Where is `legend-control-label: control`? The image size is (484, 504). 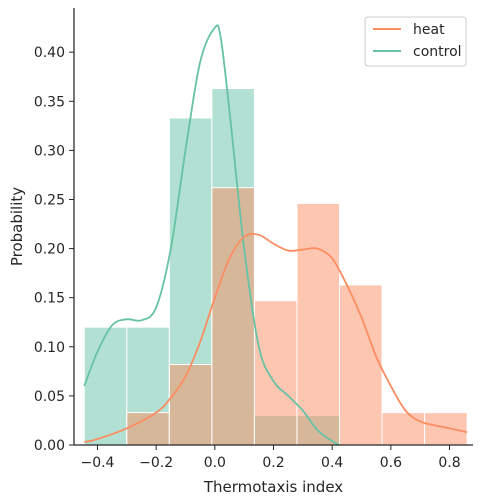 legend-control-label: control is located at coordinates (437, 52).